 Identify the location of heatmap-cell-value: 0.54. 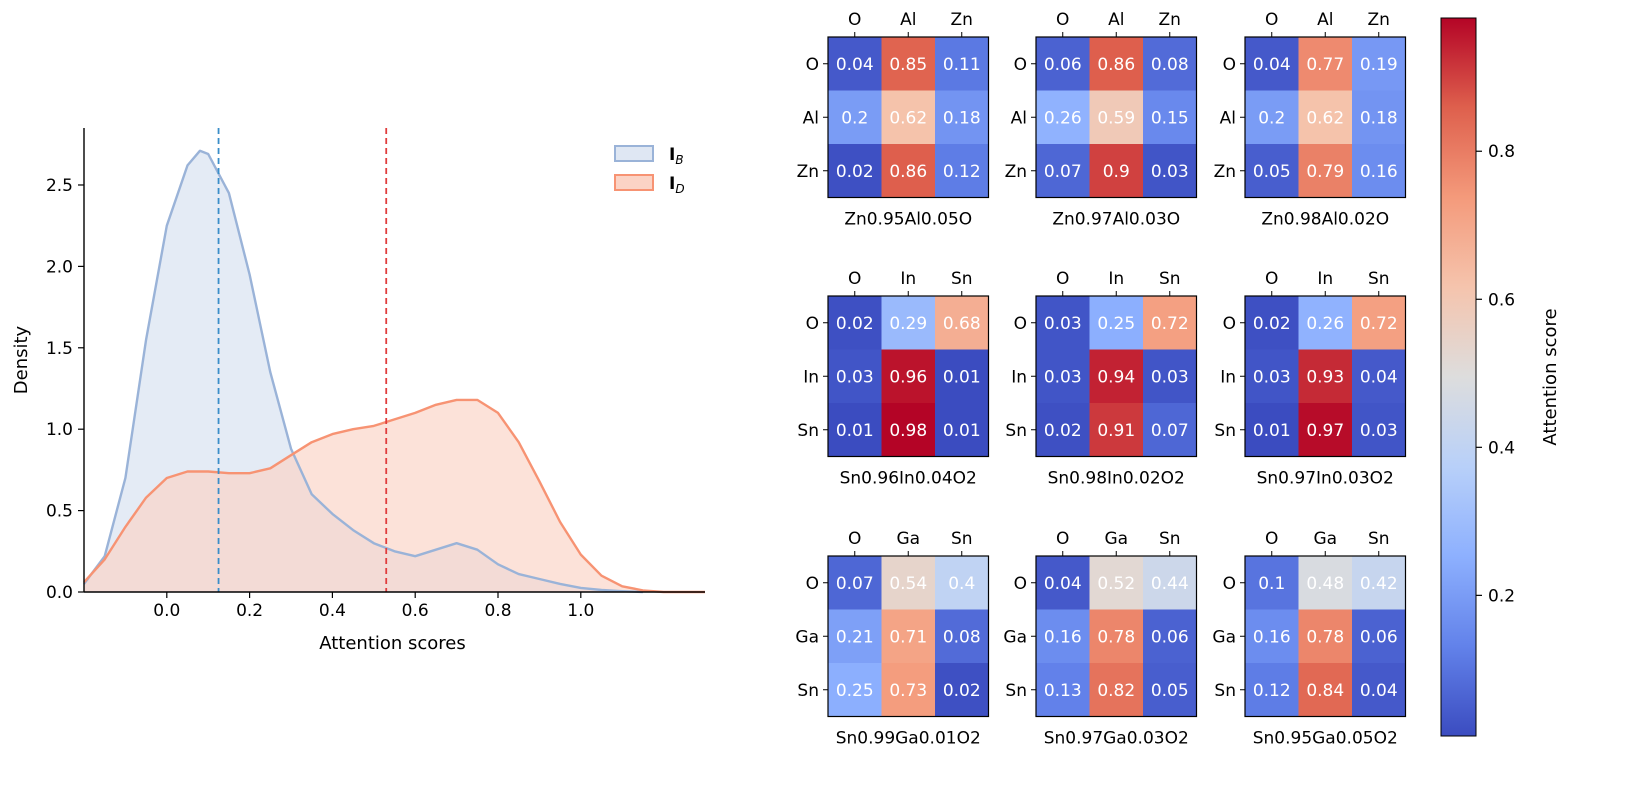
(908, 584).